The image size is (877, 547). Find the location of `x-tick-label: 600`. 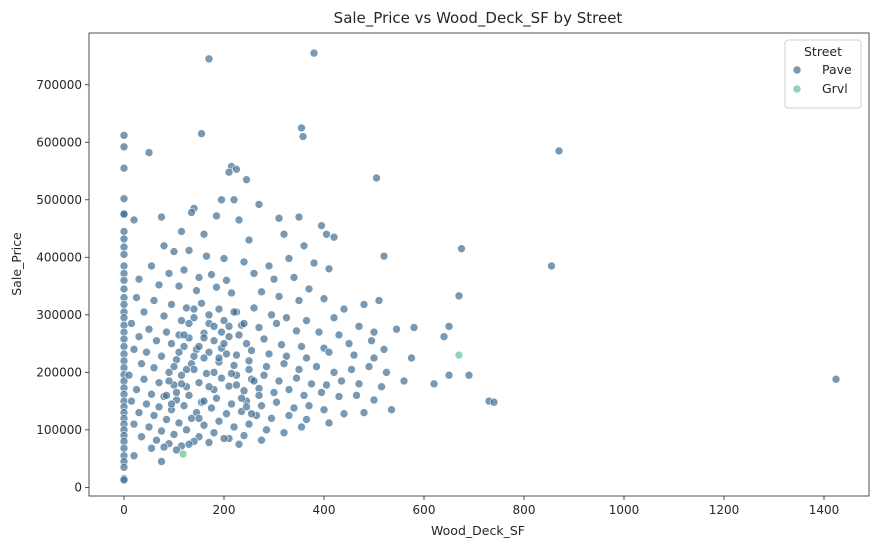

x-tick-label: 600 is located at coordinates (424, 510).